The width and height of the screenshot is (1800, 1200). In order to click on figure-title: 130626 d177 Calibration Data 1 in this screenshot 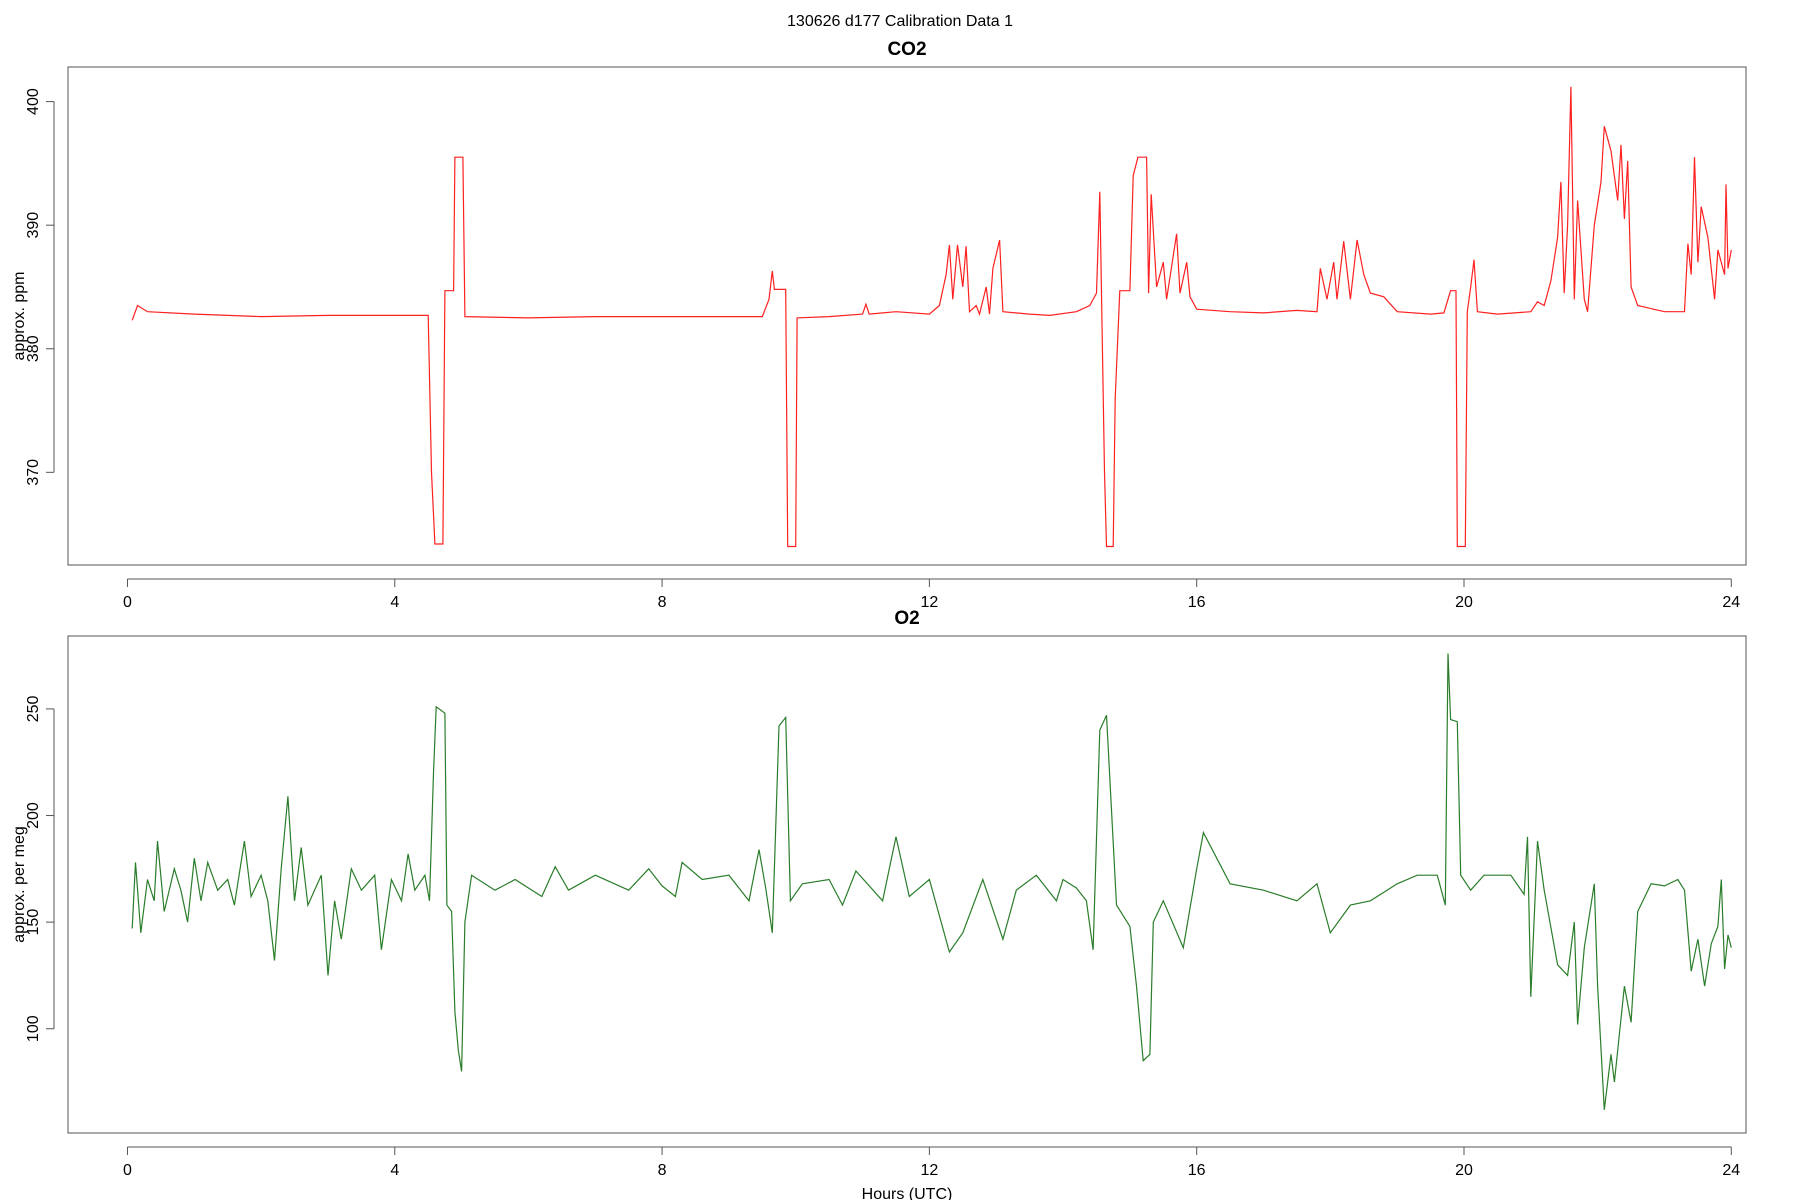, I will do `click(900, 21)`.